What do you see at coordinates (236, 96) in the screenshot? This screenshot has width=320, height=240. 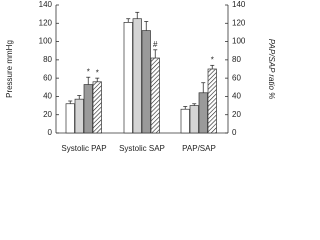 I see `y2-tick-label: 40` at bounding box center [236, 96].